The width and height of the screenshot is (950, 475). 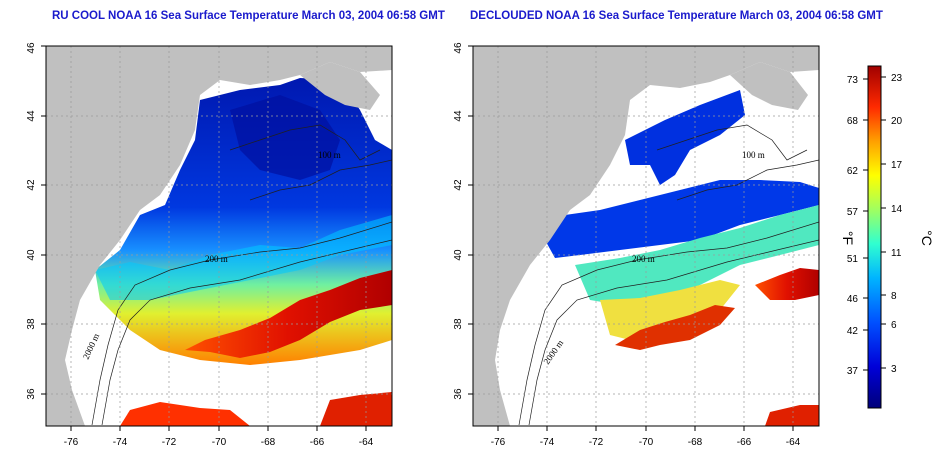 I want to click on celsius-tick: 6, so click(x=894, y=325).